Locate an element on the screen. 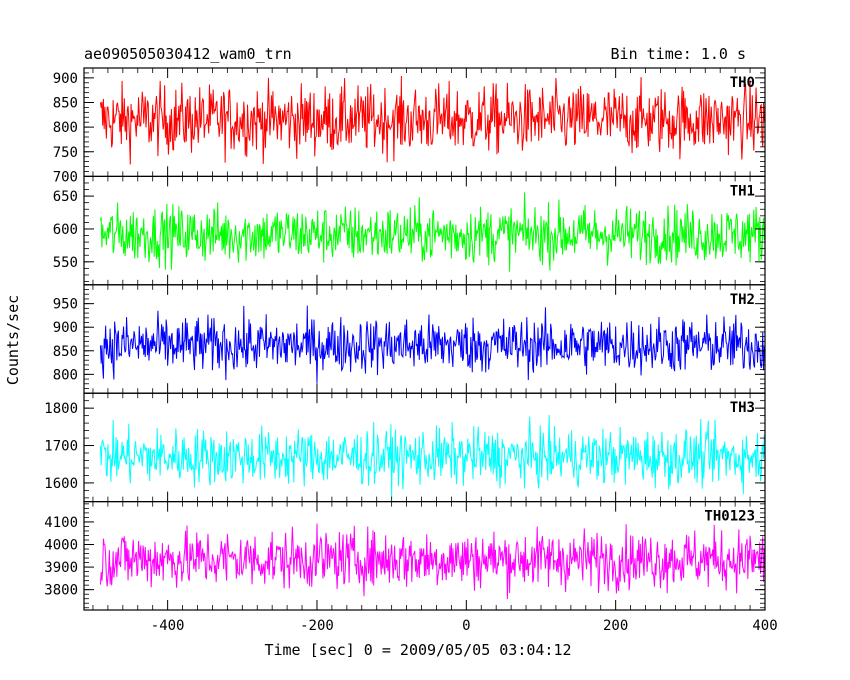 Image resolution: width=850 pixels, height=680 pixels. series-line-th2 is located at coordinates (432, 344).